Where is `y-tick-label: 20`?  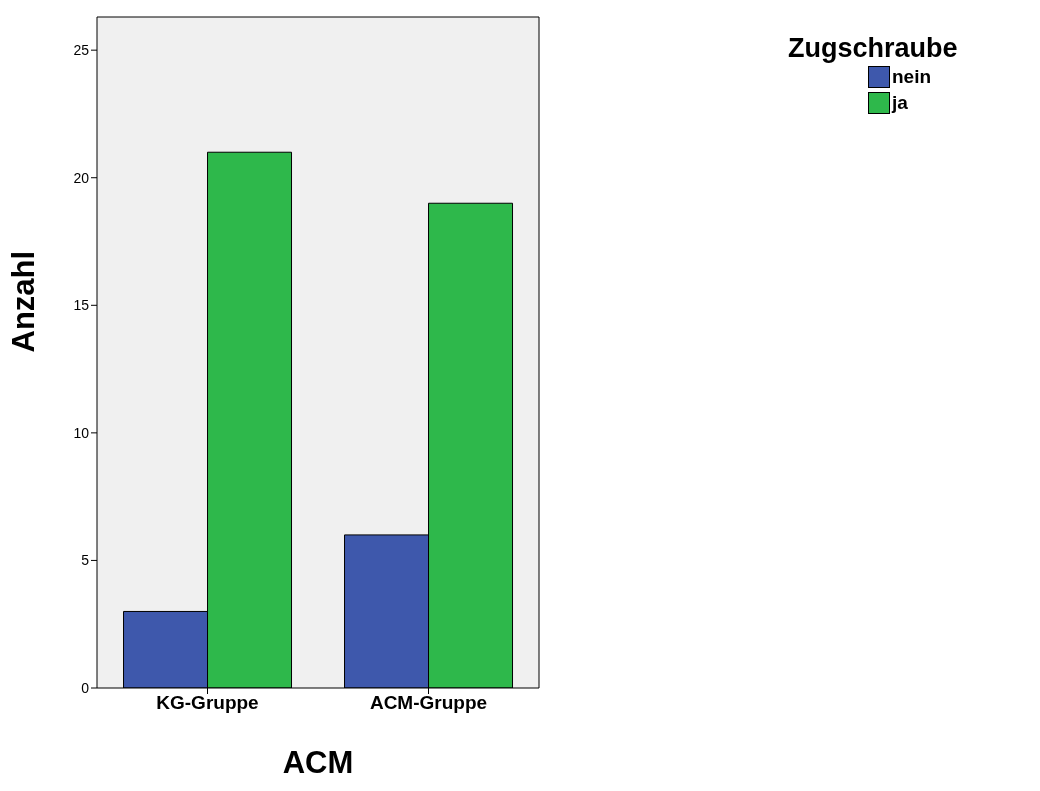 y-tick-label: 20 is located at coordinates (81, 177).